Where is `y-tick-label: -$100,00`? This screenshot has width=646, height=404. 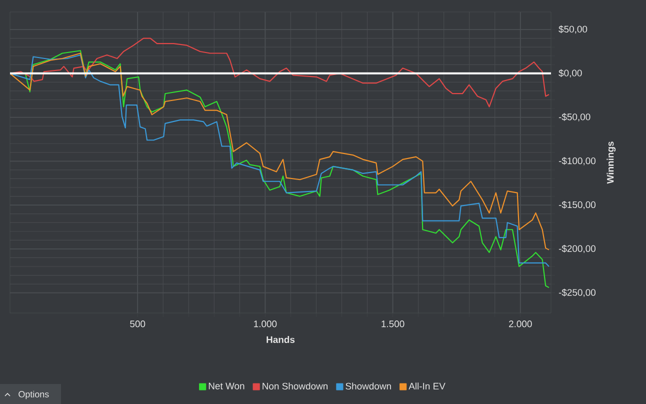
y-tick-label: -$100,00 is located at coordinates (577, 161).